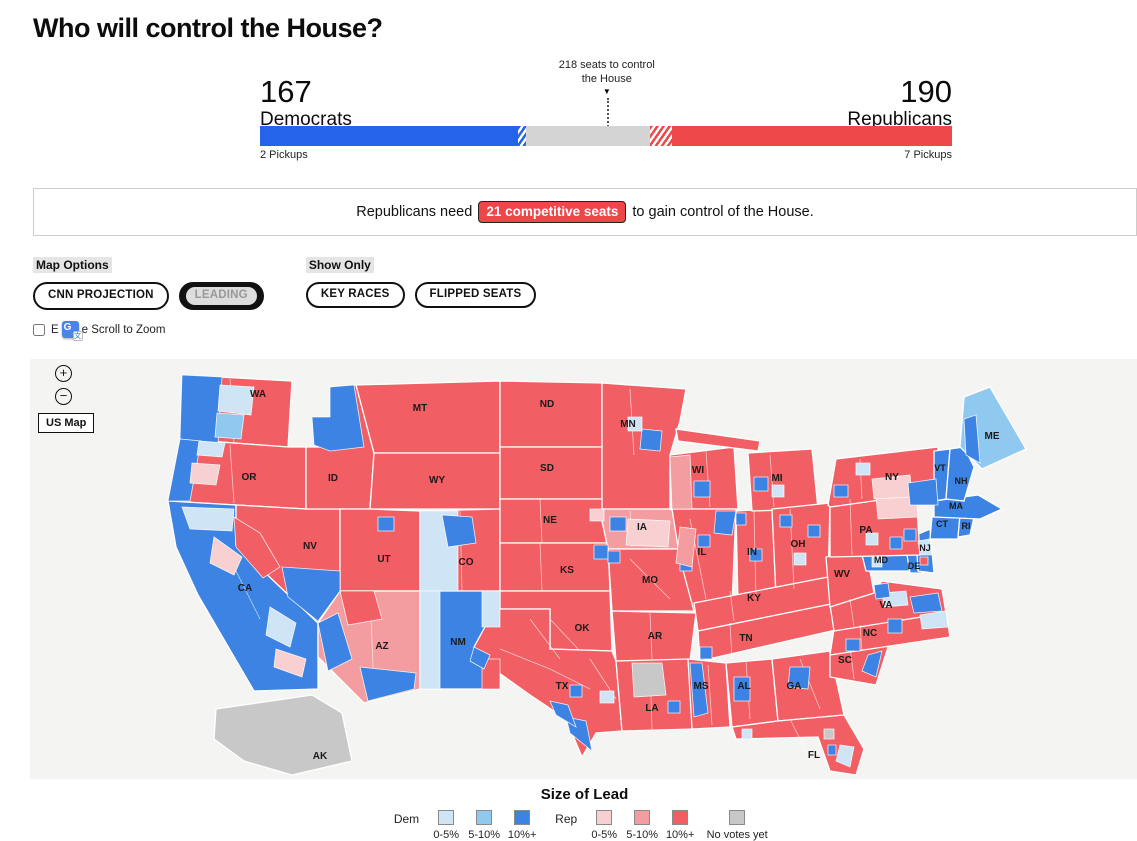 Image resolution: width=1137 pixels, height=841 pixels. Describe the element at coordinates (607, 72) in the screenshot. I see `control-threshold-label: 218 seats to control the House` at that location.